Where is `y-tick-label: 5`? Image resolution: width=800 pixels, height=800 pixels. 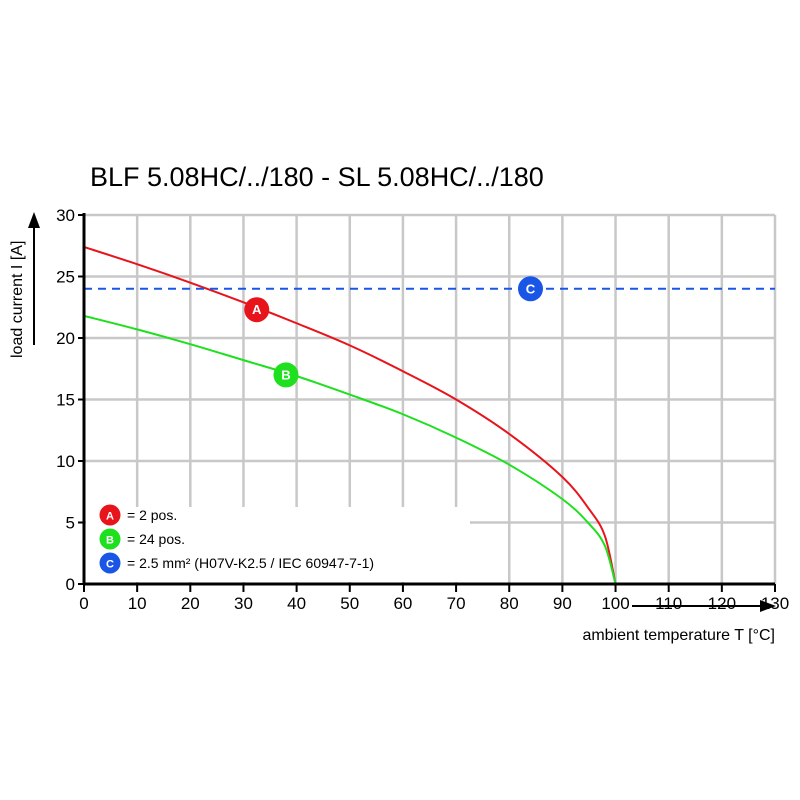 y-tick-label: 5 is located at coordinates (70, 523).